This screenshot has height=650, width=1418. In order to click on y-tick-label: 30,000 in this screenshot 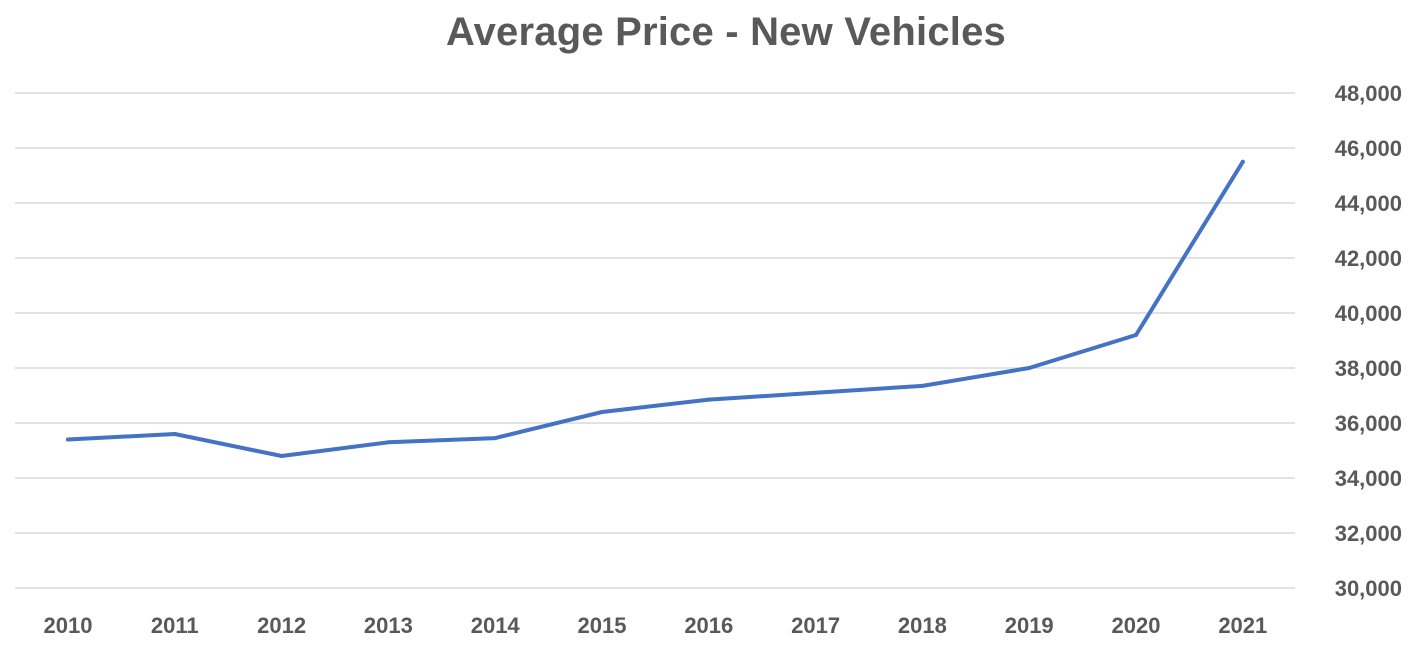, I will do `click(1368, 588)`.